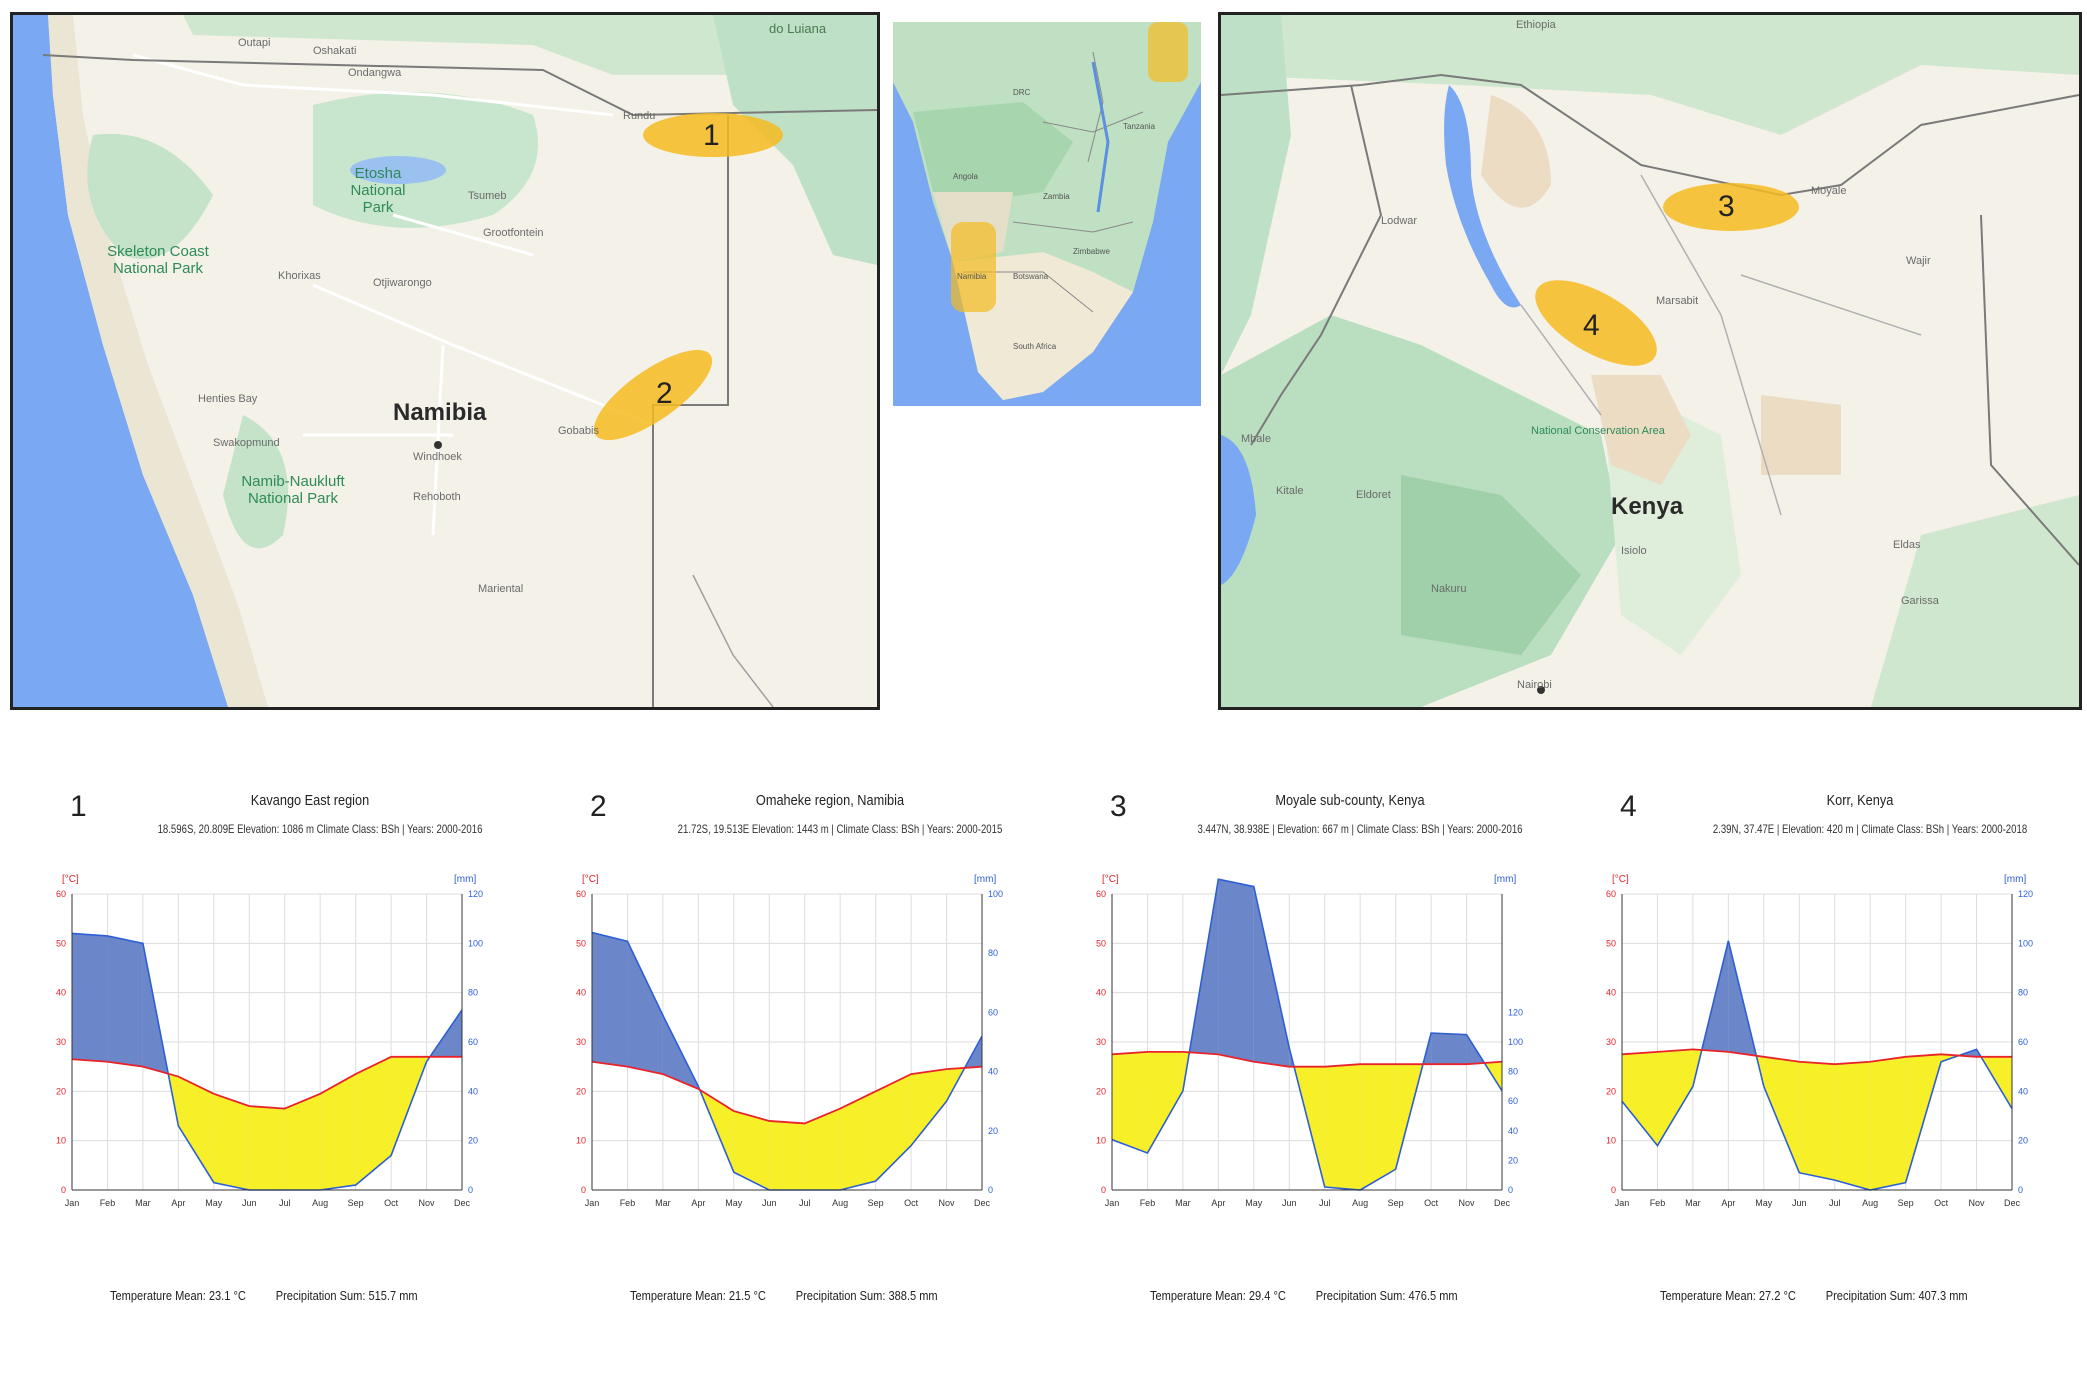  I want to click on temperature-tick-label: 20, so click(1101, 1091).